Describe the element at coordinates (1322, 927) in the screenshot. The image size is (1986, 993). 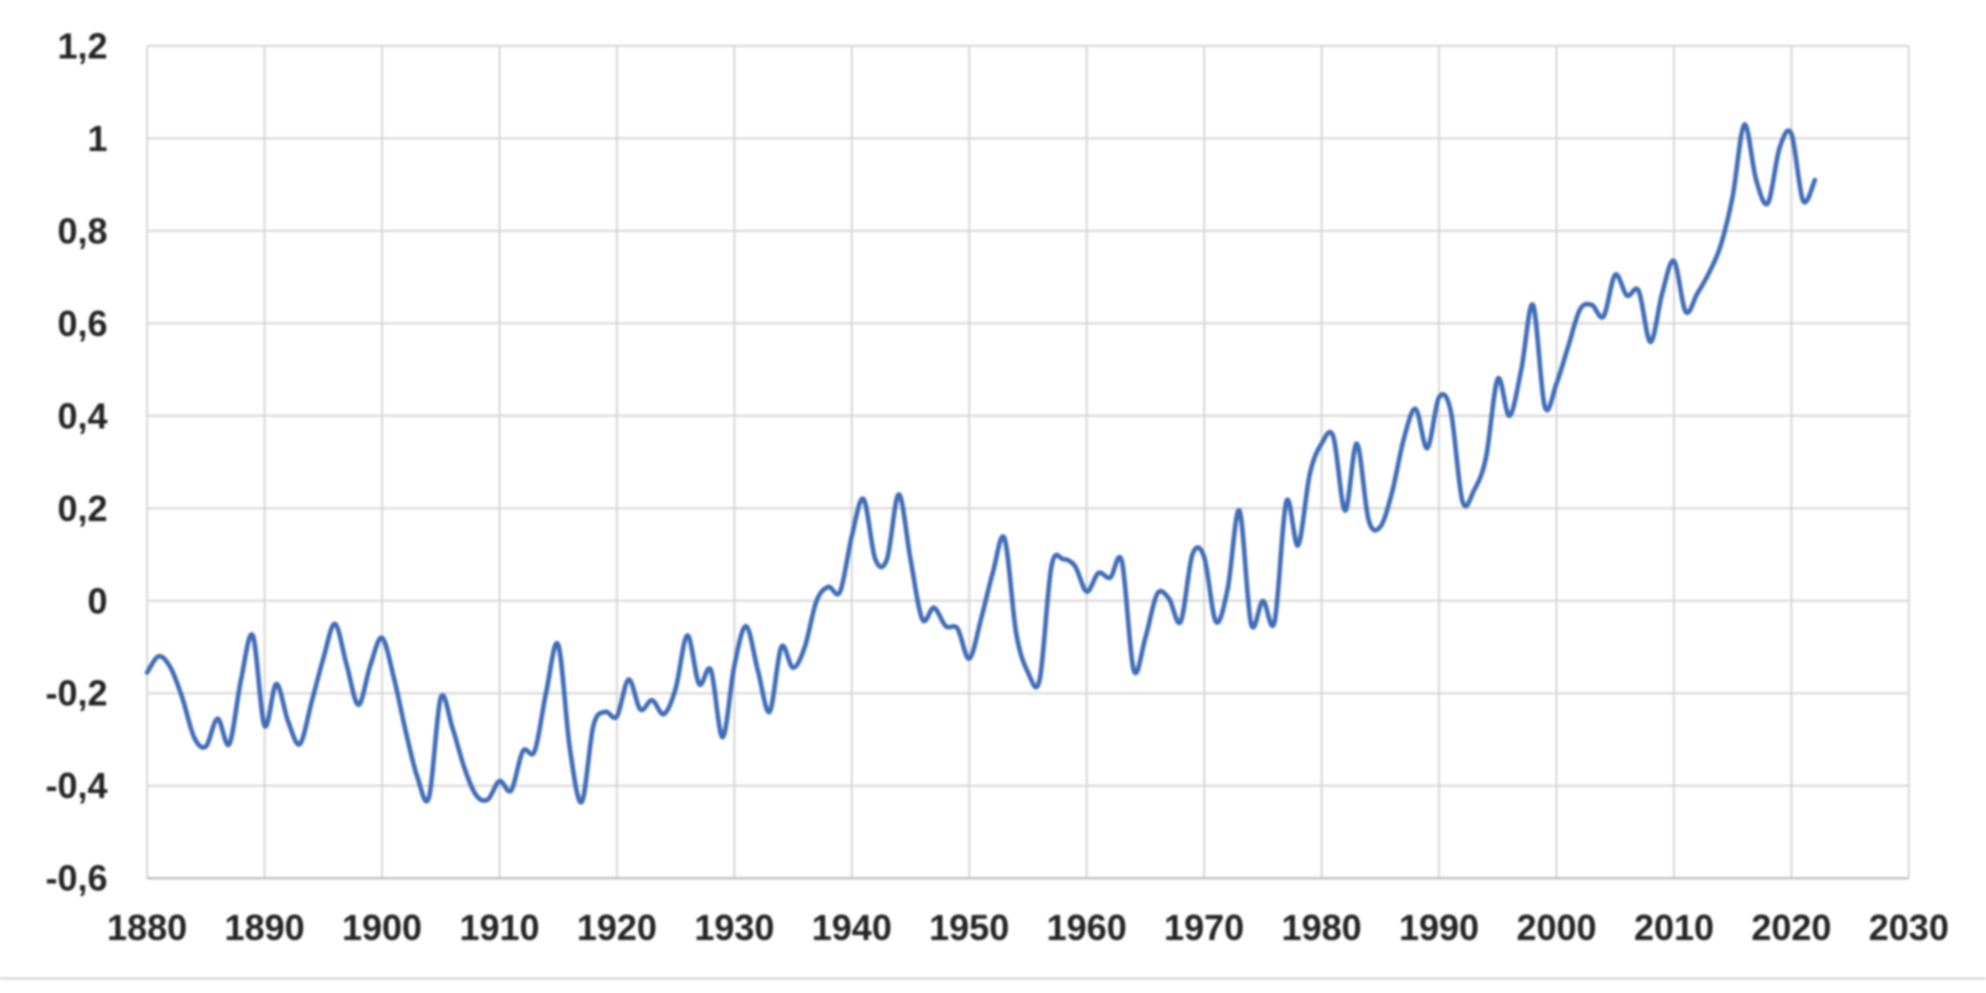
I see `svg-text: 1980` at that location.